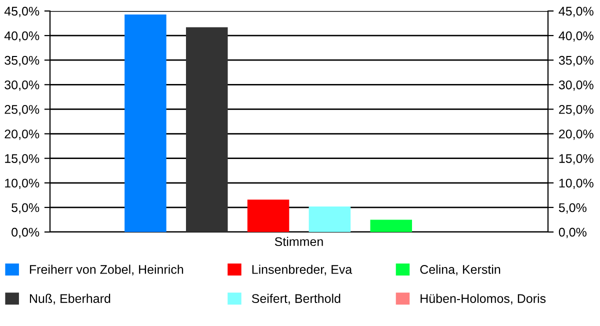  What do you see at coordinates (107, 270) in the screenshot?
I see `legend-label: Freiherr von Zobel, Heinrich` at bounding box center [107, 270].